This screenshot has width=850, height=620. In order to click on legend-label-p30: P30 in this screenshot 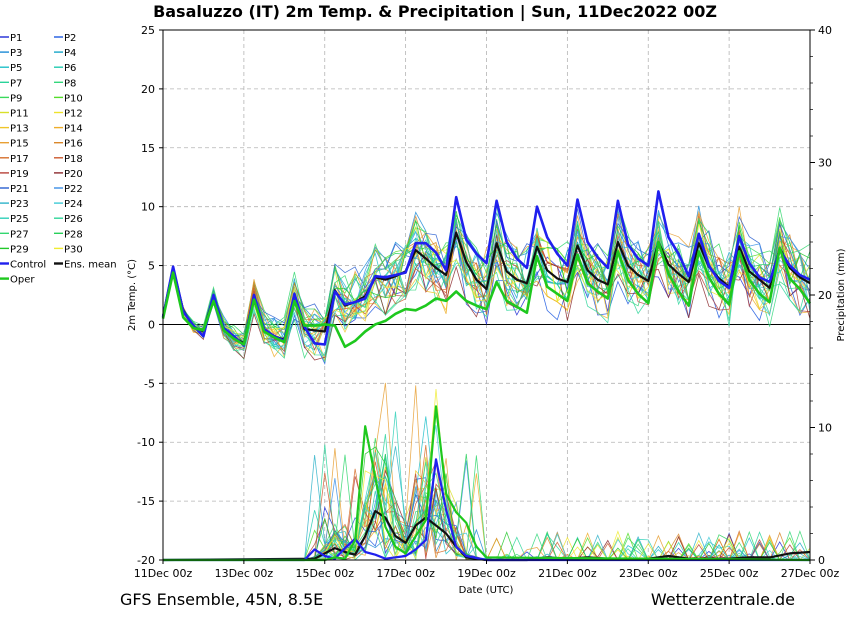, I will do `click(73, 249)`.